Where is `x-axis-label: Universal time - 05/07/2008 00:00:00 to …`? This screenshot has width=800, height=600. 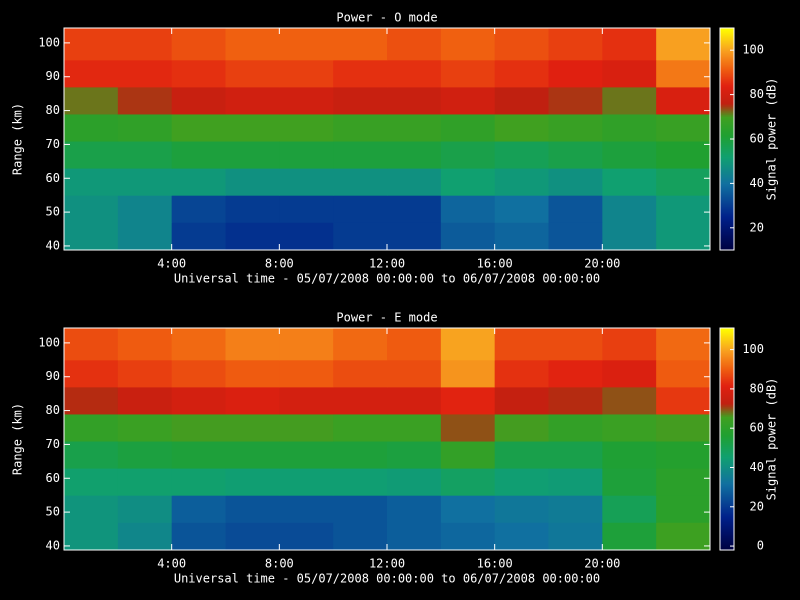 x-axis-label: Universal time - 05/07/2008 00:00:00 to … is located at coordinates (387, 279).